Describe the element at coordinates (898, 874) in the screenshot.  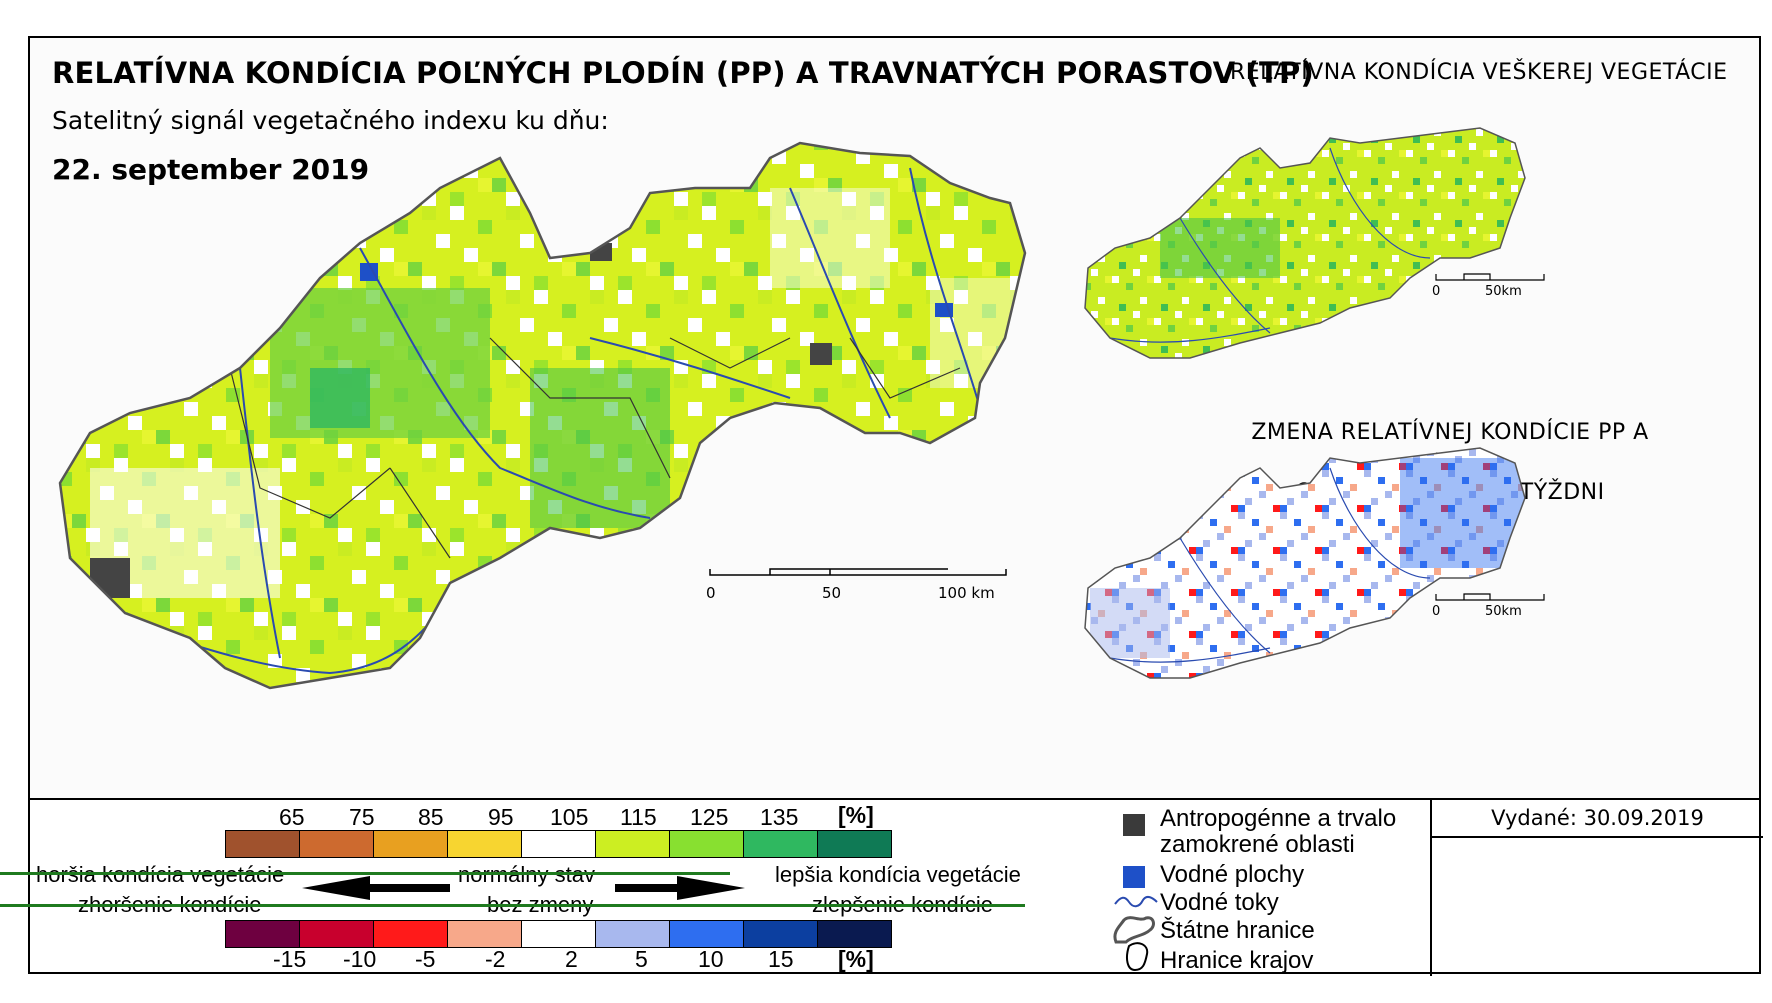
I see `condition-better-label: lepšia kondícia vegetácie` at that location.